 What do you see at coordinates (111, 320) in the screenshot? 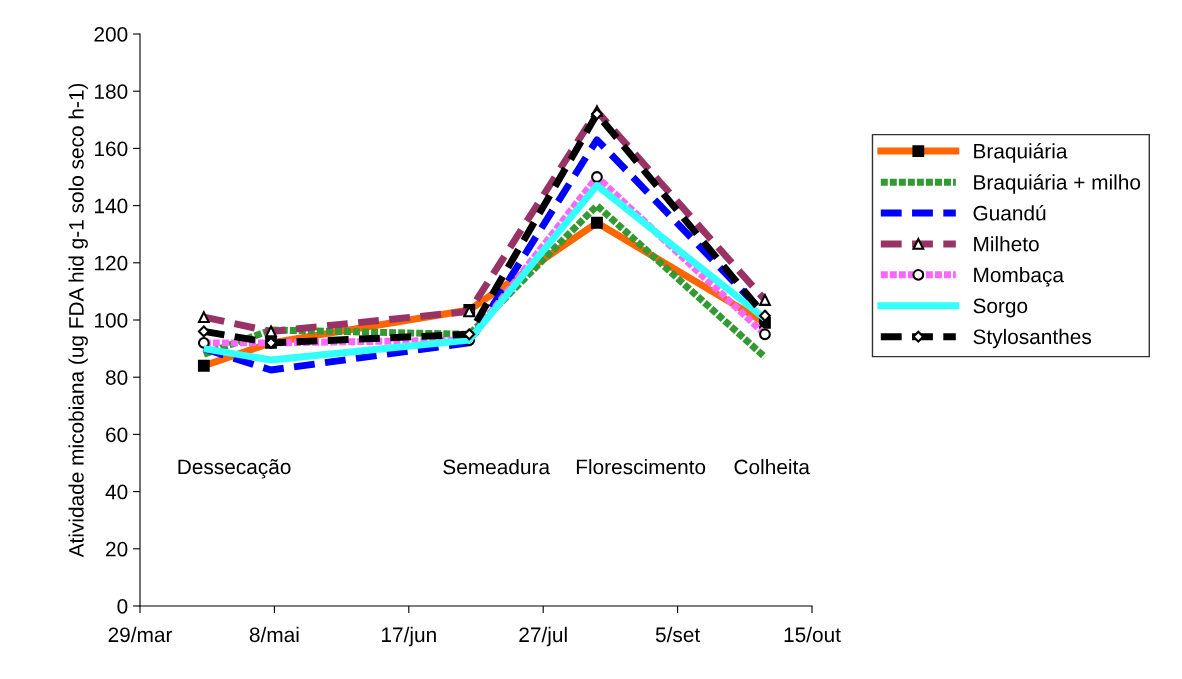
I see `y-tick-label: 100` at bounding box center [111, 320].